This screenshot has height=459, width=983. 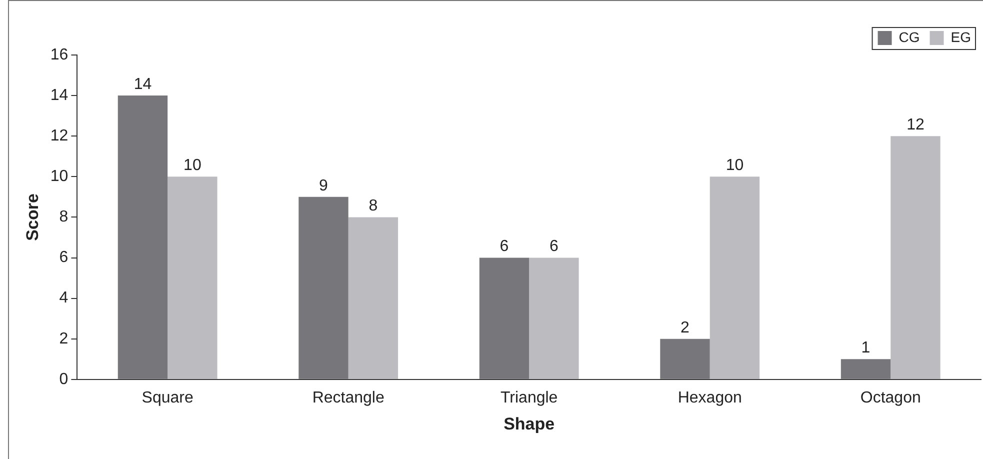 What do you see at coordinates (685, 327) in the screenshot?
I see `data-label: 2` at bounding box center [685, 327].